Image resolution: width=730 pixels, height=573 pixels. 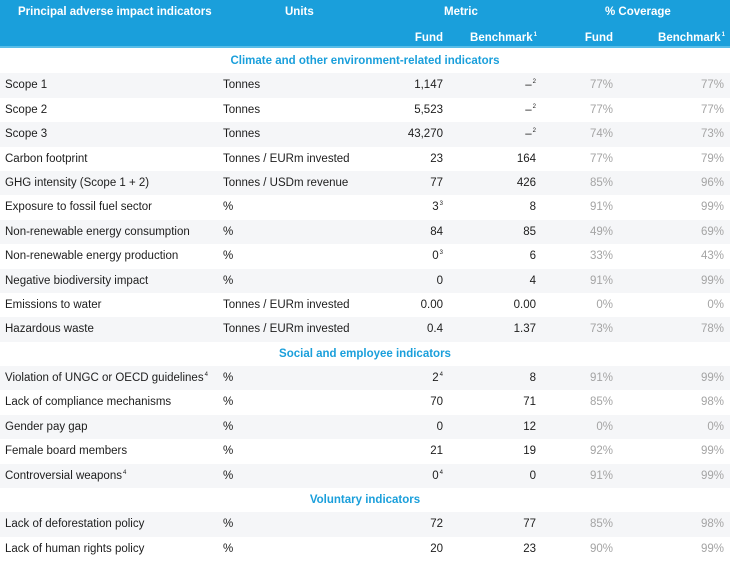 I want to click on benchmark-value: 164, so click(x=526, y=159).